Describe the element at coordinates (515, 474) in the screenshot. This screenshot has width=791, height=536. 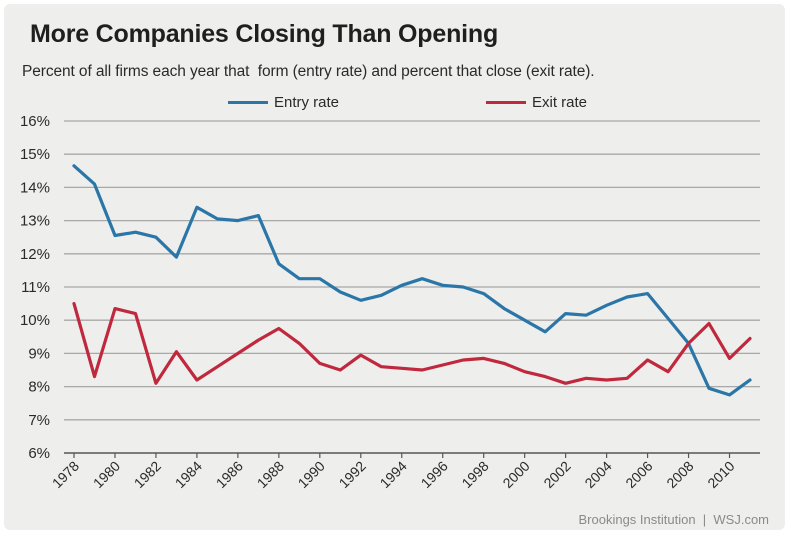
I see `x-tick-label: 2000` at that location.